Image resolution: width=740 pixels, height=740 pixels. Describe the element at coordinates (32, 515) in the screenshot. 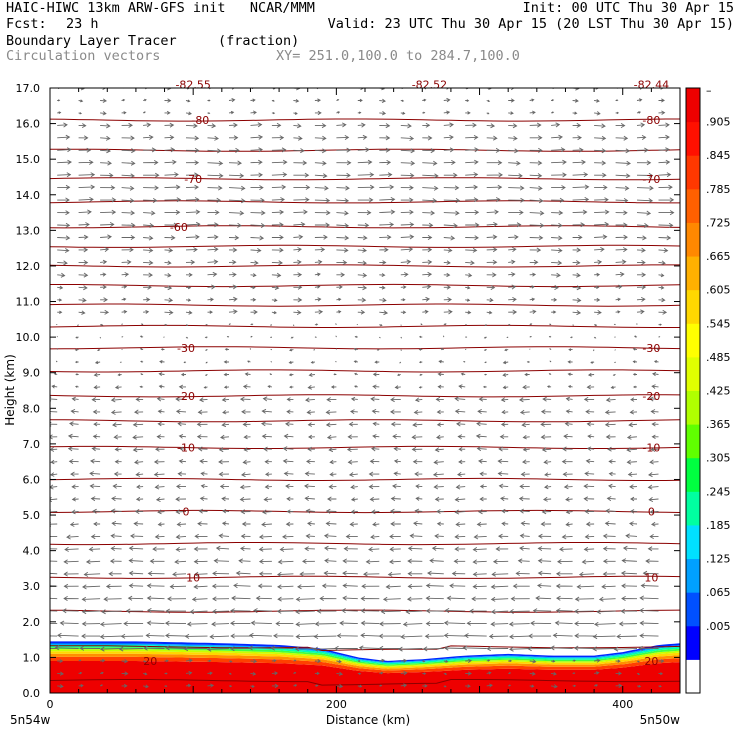

I see `y-tick-label: 5.0` at that location.